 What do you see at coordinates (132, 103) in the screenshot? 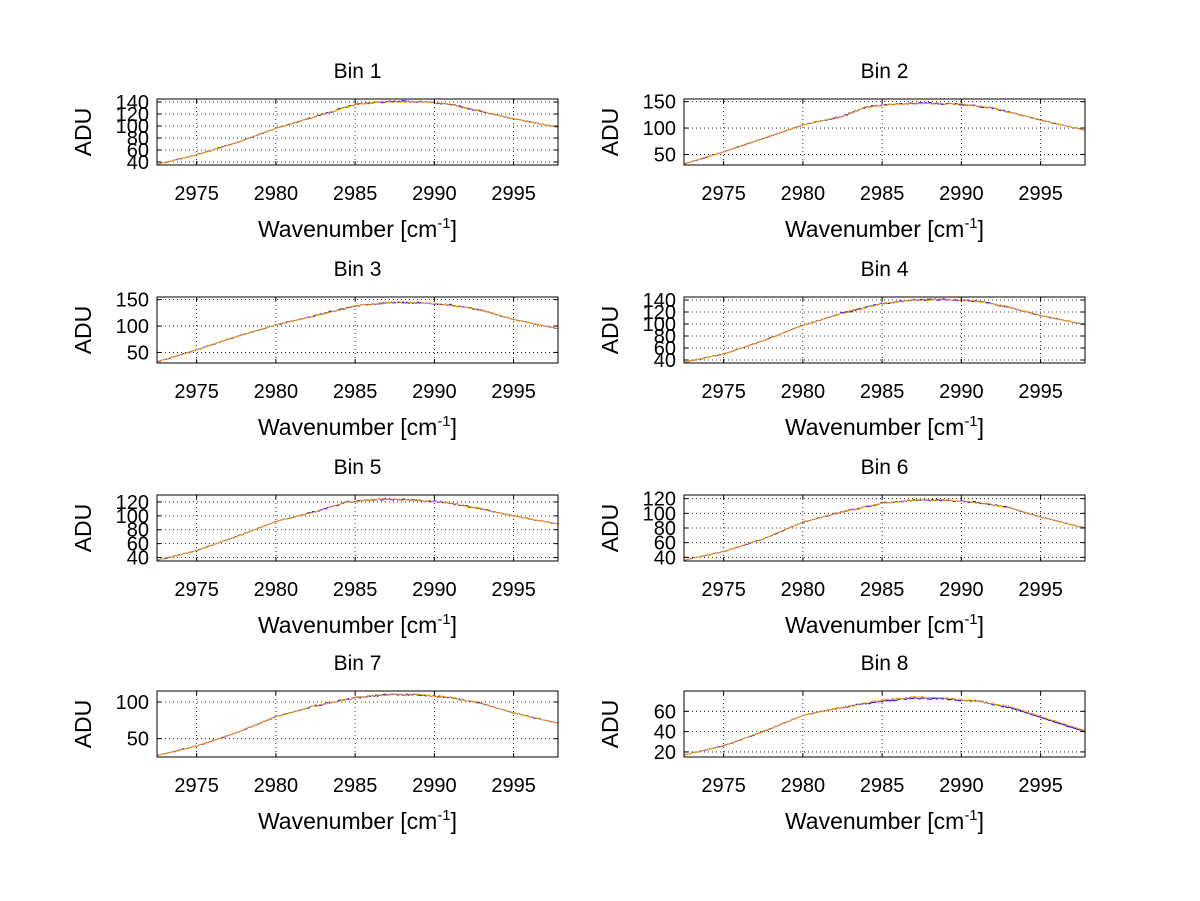
I see `y-tick-label: 140` at bounding box center [132, 103].